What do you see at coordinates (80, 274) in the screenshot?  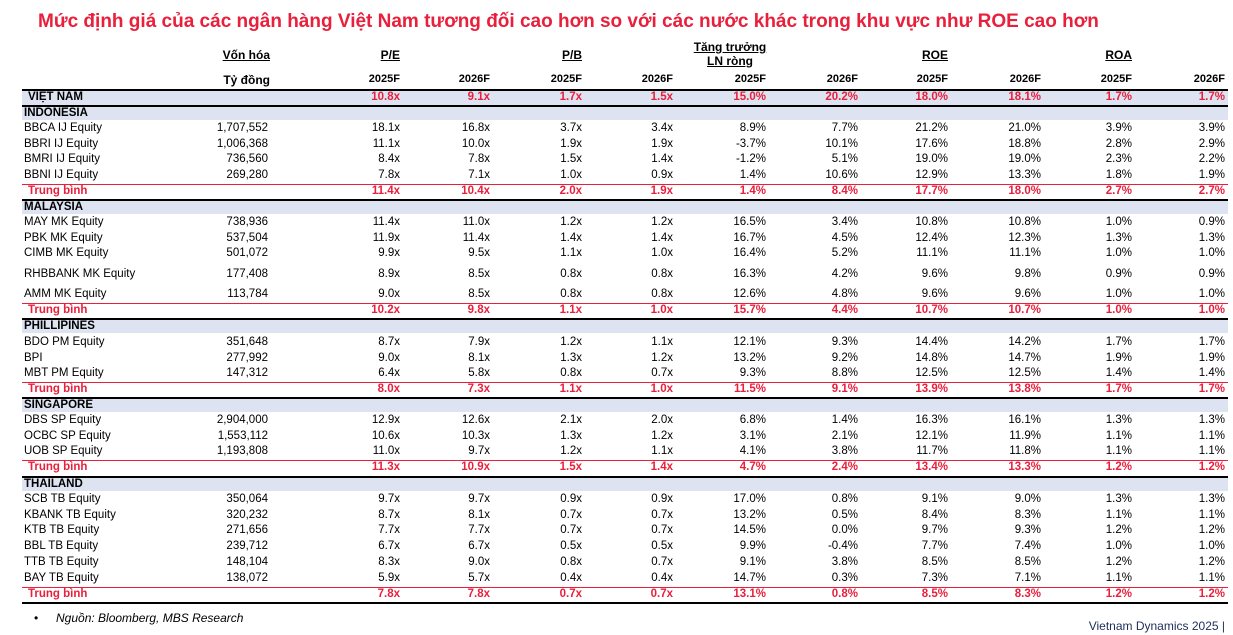 I see `row-label: RHBBANK MK Equity` at bounding box center [80, 274].